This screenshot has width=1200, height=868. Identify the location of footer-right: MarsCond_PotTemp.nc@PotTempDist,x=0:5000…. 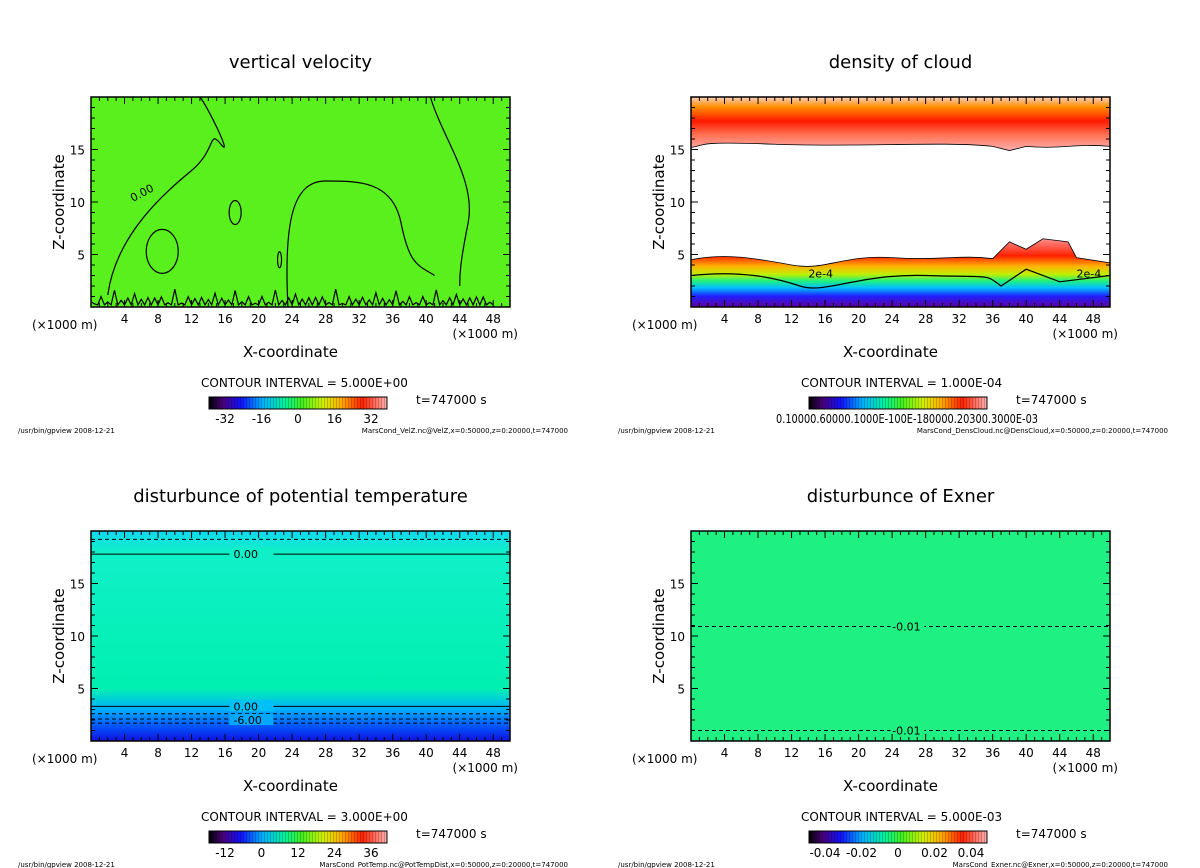
(443, 864).